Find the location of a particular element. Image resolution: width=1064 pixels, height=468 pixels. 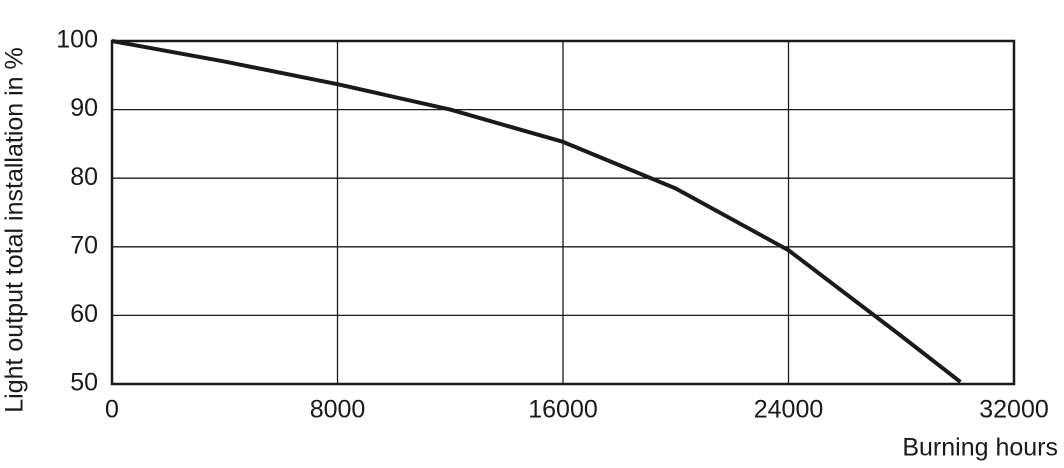

x-tick-label: 16000 is located at coordinates (563, 410).